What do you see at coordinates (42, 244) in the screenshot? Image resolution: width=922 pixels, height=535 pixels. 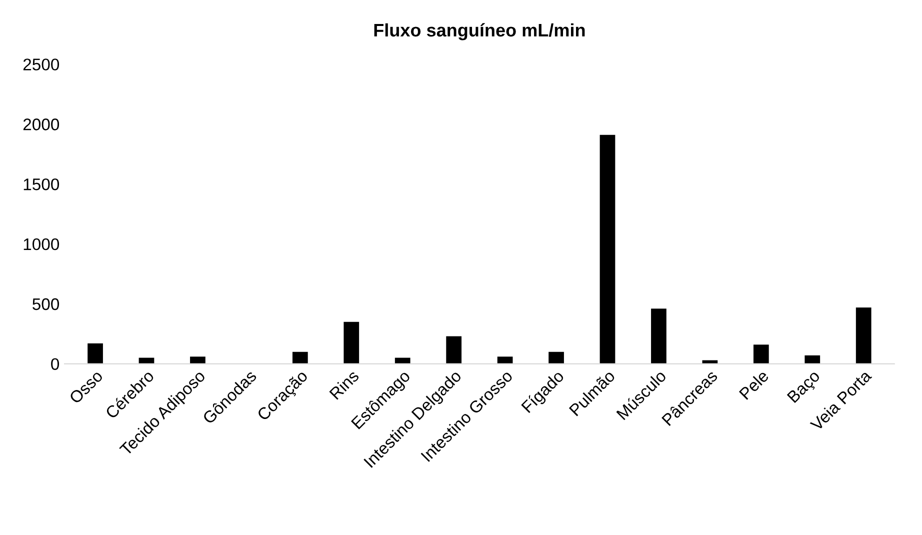 I see `y-tick-label: 1000` at bounding box center [42, 244].